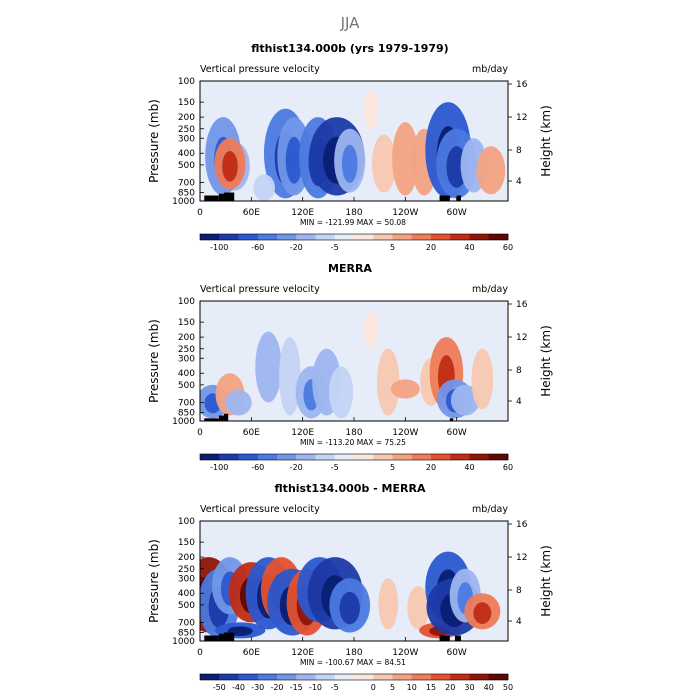  I want to click on colorbar-label: 0, so click(373, 687).